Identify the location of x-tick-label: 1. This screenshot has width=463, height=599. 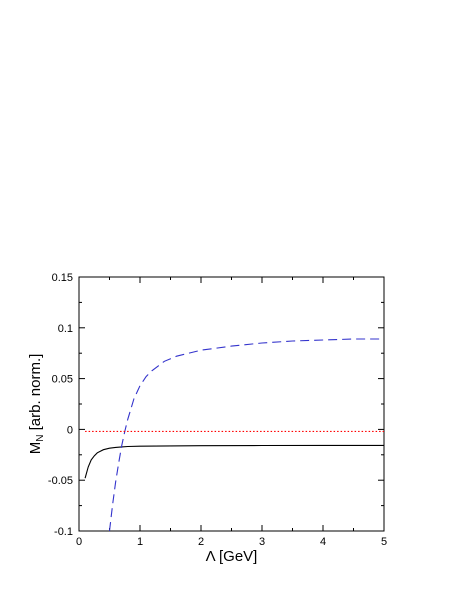
(140, 542).